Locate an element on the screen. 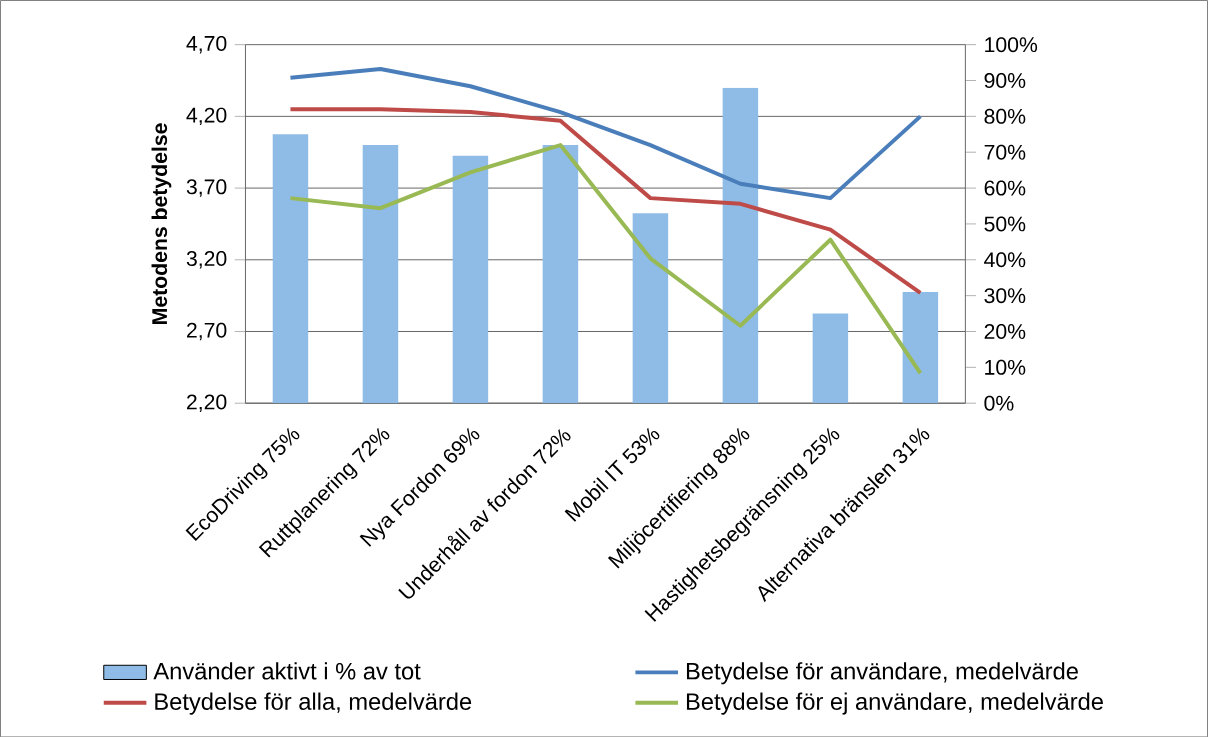 The height and width of the screenshot is (737, 1208). y2-tick-label: 10% is located at coordinates (1005, 367).